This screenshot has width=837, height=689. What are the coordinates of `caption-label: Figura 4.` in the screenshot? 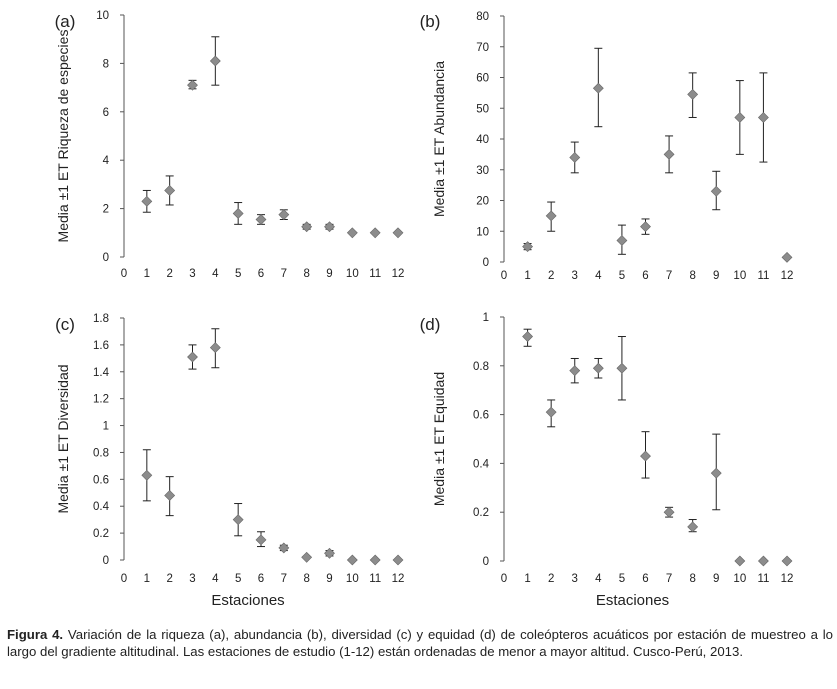 It's located at (35, 634).